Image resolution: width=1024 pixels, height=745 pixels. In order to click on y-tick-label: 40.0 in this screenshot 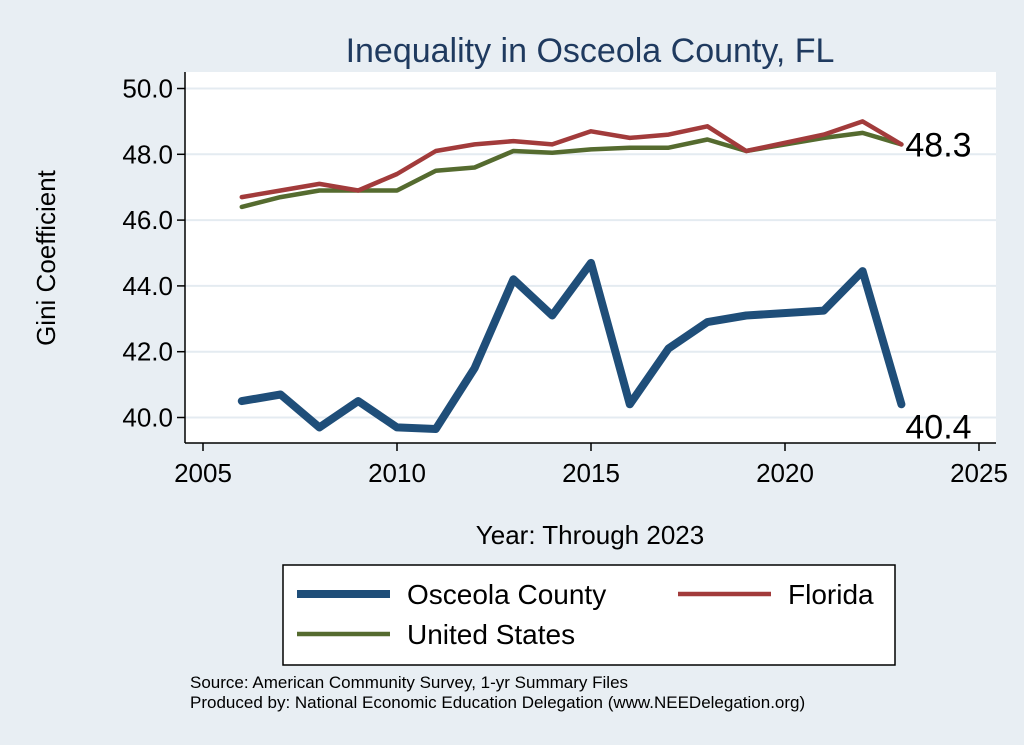, I will do `click(147, 418)`.